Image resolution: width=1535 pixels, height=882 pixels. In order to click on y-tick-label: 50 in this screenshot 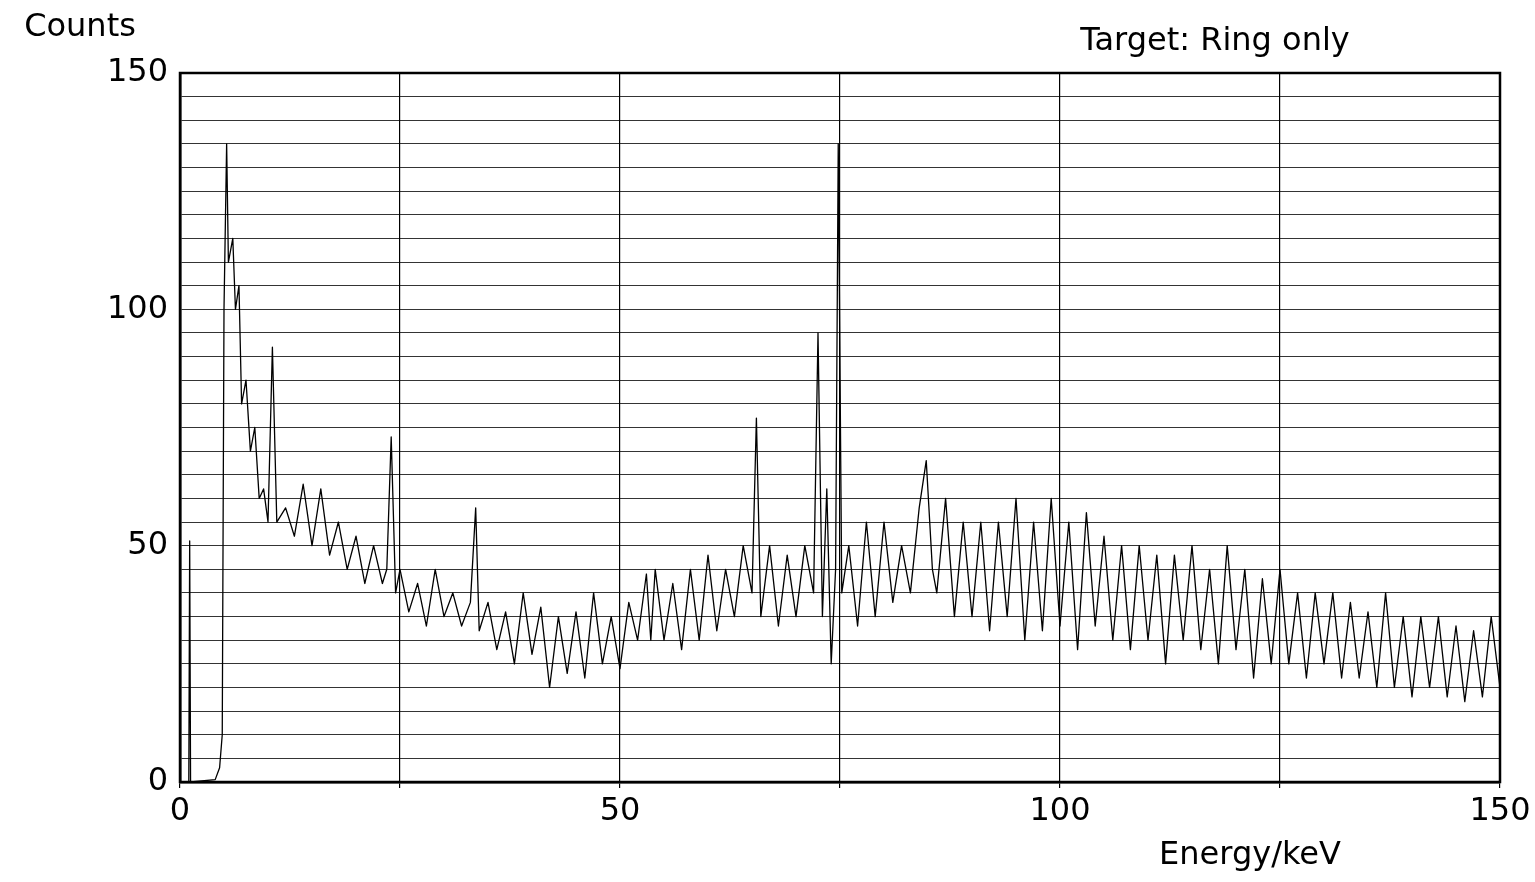, I will do `click(147, 542)`.